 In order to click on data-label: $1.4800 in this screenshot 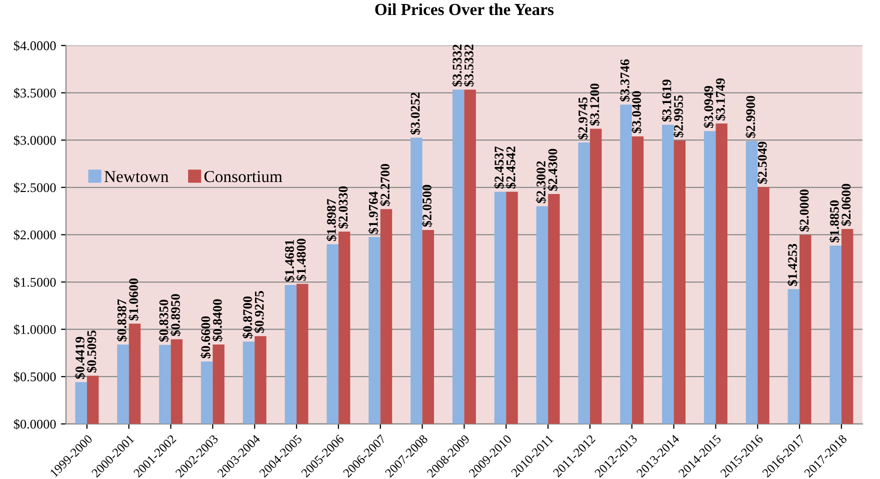, I will do `click(301, 259)`.